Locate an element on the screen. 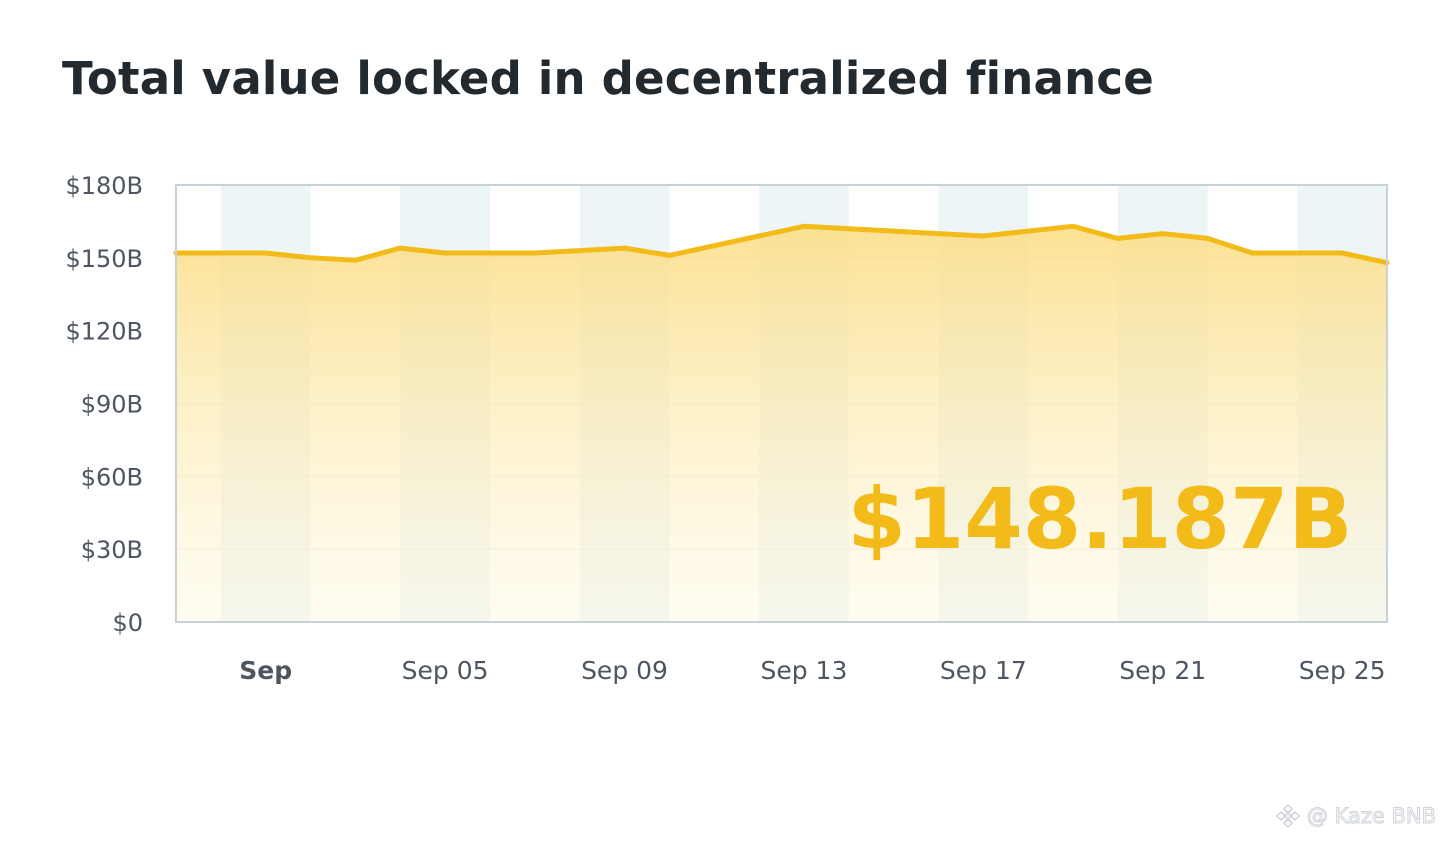 The image size is (1450, 843). y-tick-label: $120B is located at coordinates (104, 332).